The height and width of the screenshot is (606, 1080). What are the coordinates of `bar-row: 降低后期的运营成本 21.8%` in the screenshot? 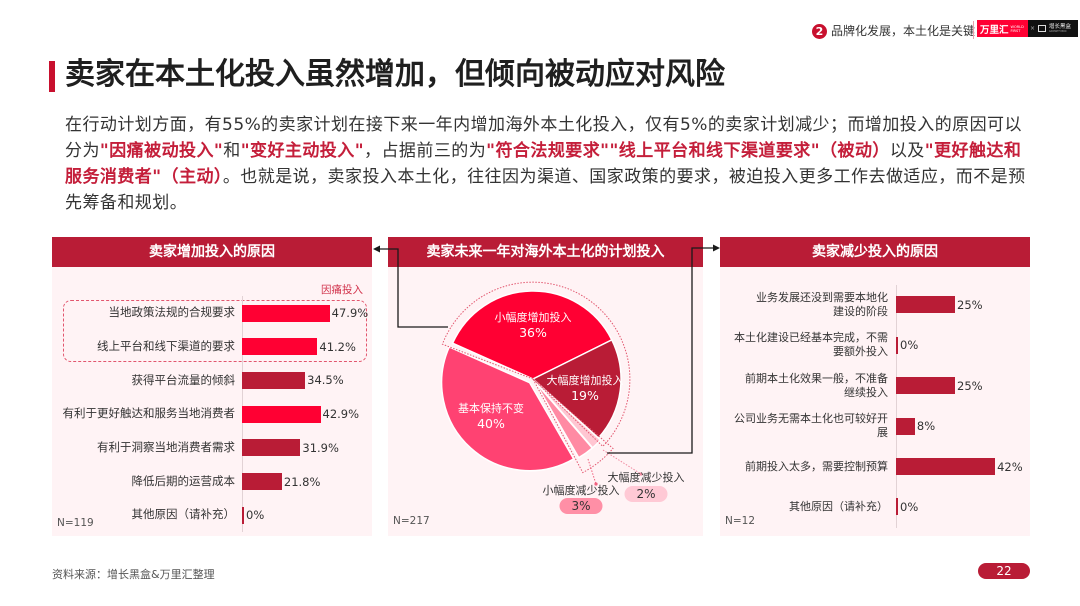 It's located at (212, 482).